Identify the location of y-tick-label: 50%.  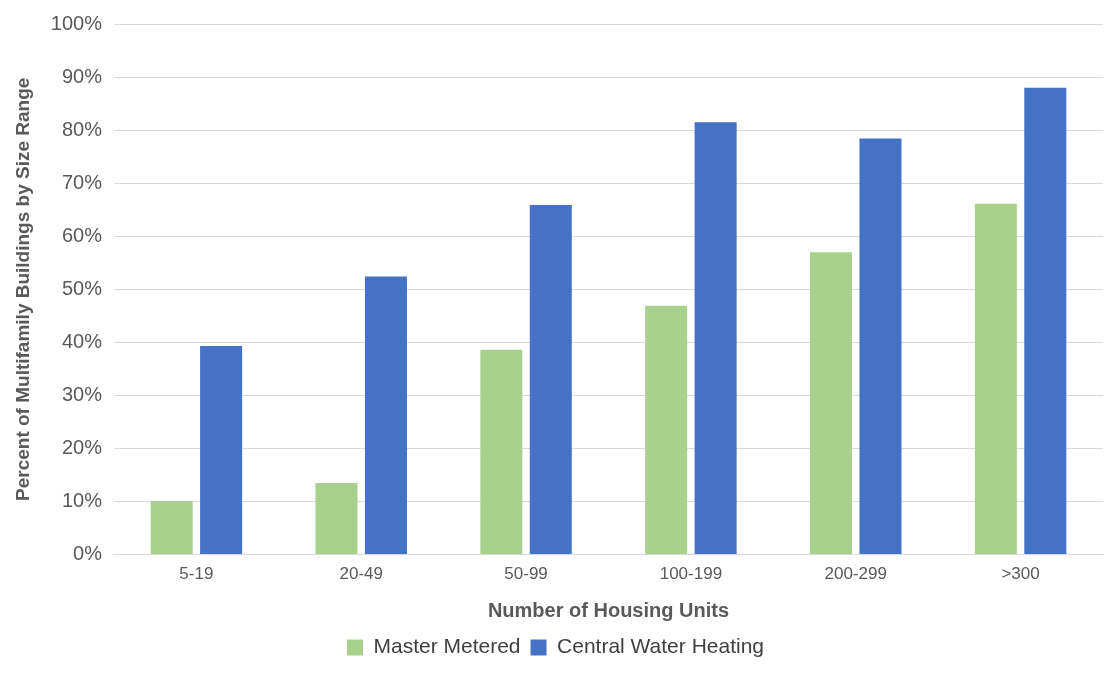
(82, 287).